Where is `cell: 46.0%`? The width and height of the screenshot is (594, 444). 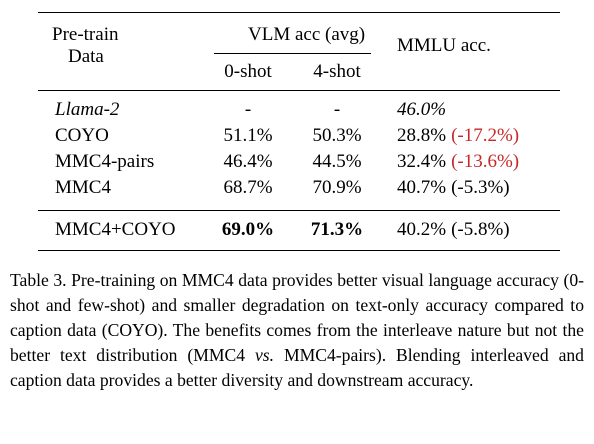
cell: 46.0% is located at coordinates (422, 109).